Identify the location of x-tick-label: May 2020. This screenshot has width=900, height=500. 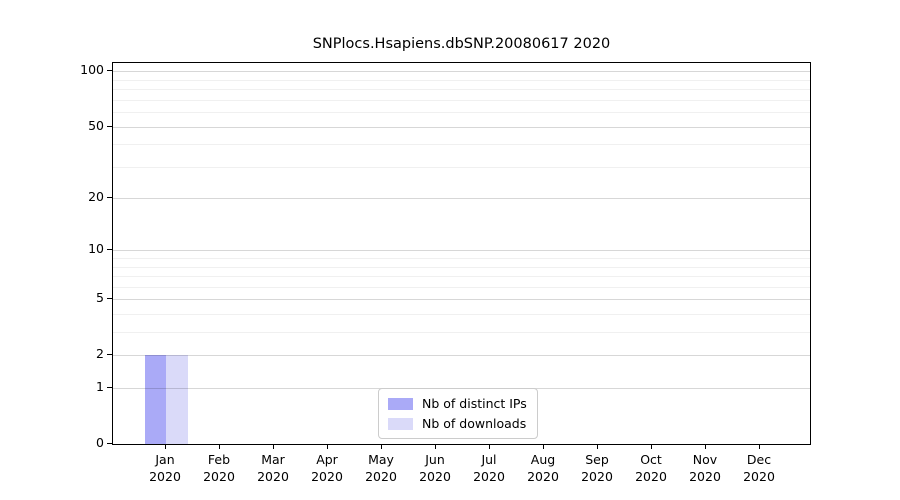
(381, 468).